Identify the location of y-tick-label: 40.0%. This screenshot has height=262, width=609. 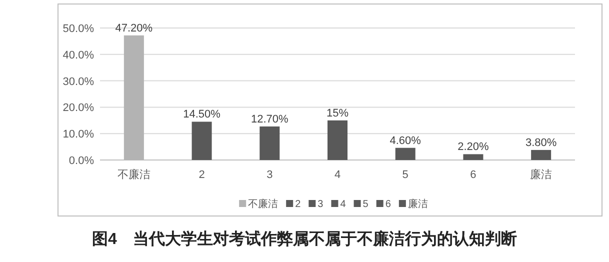
(78, 55).